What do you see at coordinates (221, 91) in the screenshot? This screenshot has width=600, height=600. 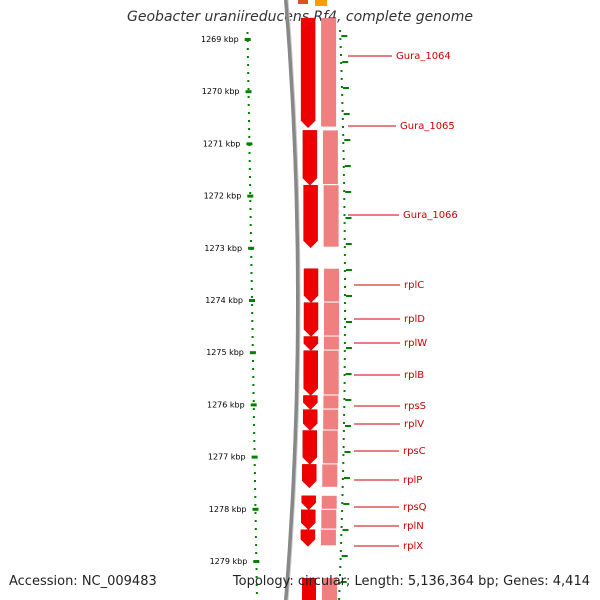 I see `ruler-label: 1270 kbp` at bounding box center [221, 91].